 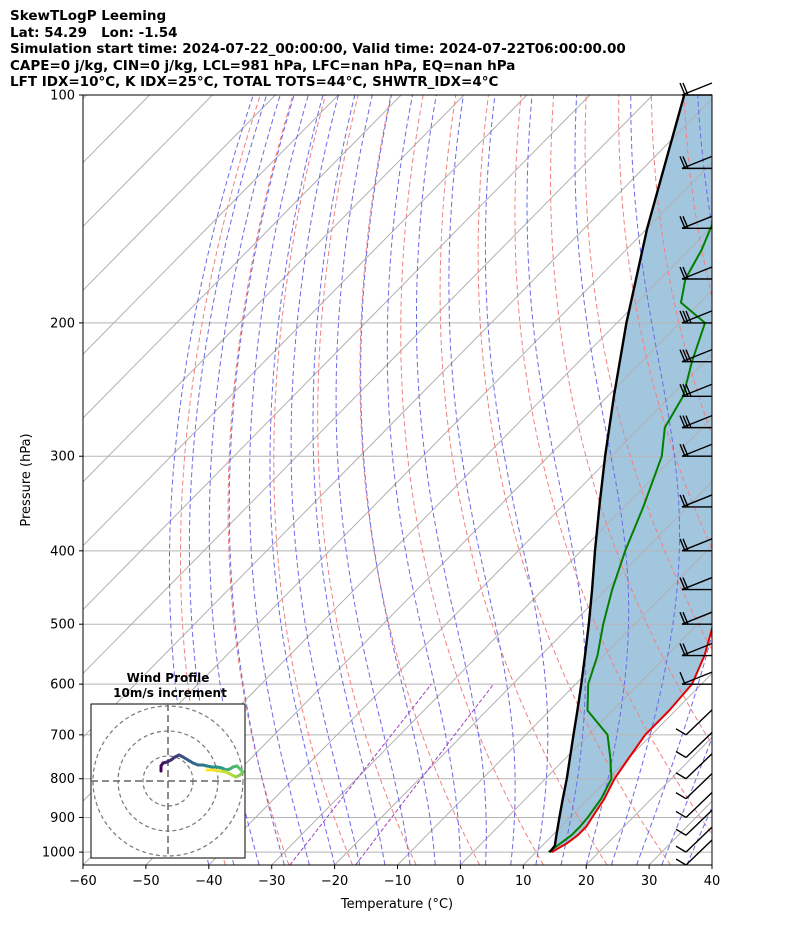 What do you see at coordinates (62, 625) in the screenshot?
I see `y-tick-label: 500` at bounding box center [62, 625].